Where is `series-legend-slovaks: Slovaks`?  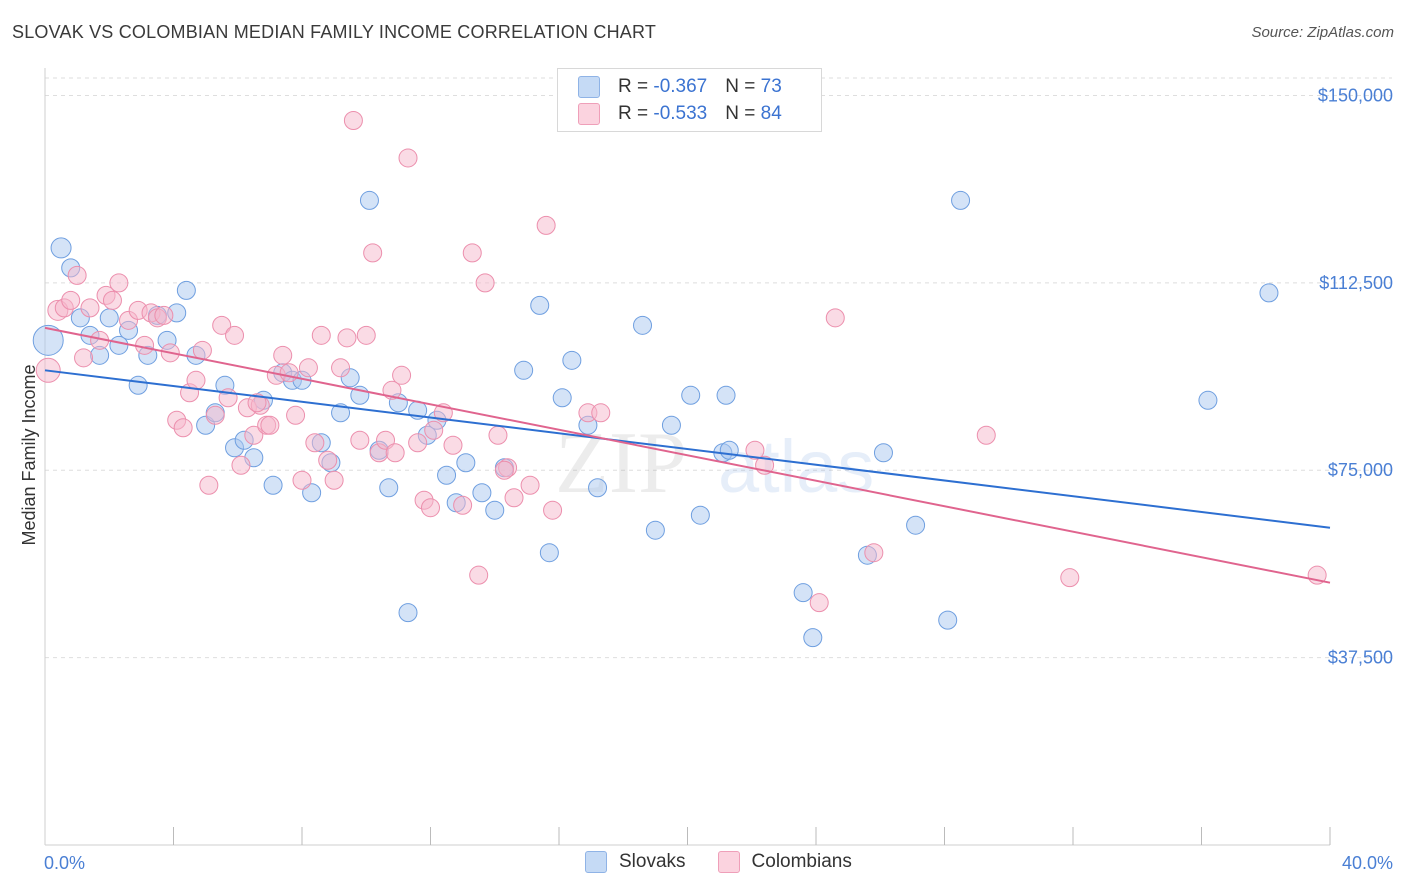 series-legend-slovaks: Slovaks is located at coordinates (635, 862).